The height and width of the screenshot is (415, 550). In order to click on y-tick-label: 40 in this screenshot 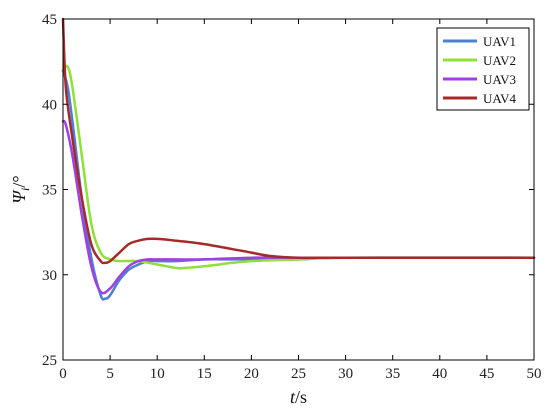, I will do `click(49, 105)`.